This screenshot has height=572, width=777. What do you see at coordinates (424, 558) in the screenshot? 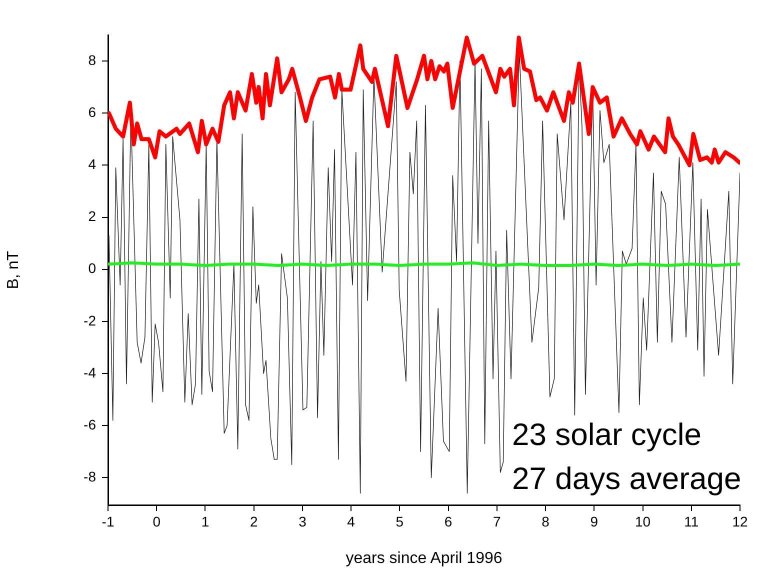
I see `x-axis-title: years since April 1996` at bounding box center [424, 558].